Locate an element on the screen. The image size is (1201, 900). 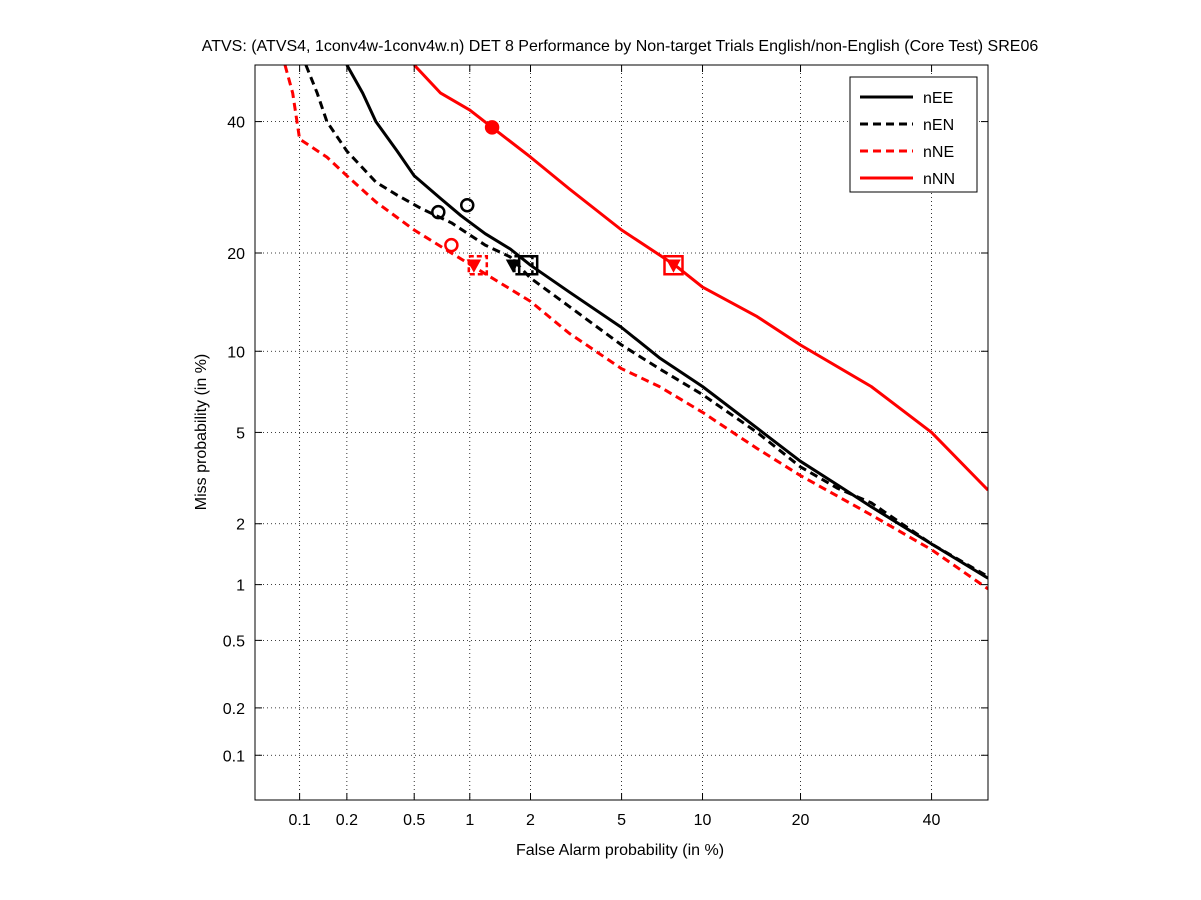
x-tick-label: 5 is located at coordinates (621, 820).